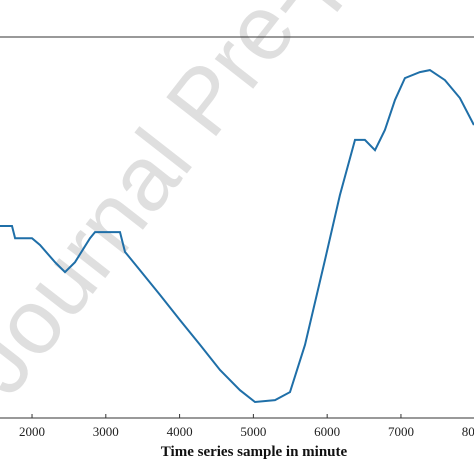 The image size is (474, 474). I want to click on x-tick-label: 8000, so click(468, 431).